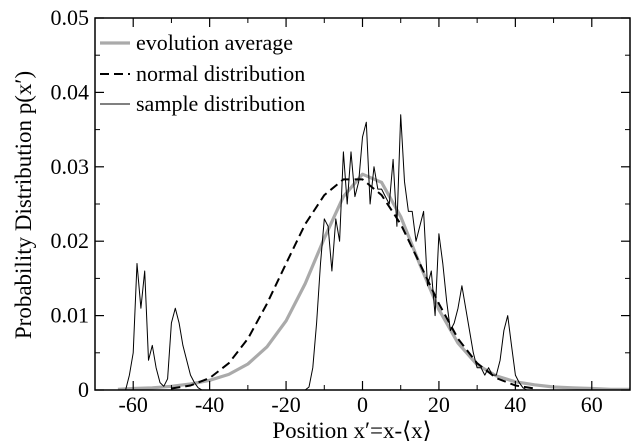 The height and width of the screenshot is (444, 644). I want to click on x-tick-label: 40, so click(515, 404).